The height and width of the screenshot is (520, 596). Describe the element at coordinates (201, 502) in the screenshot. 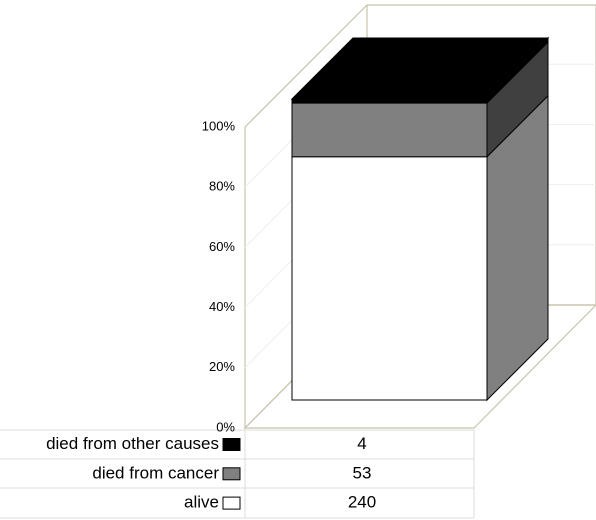

I see `legend-label: alive` at that location.